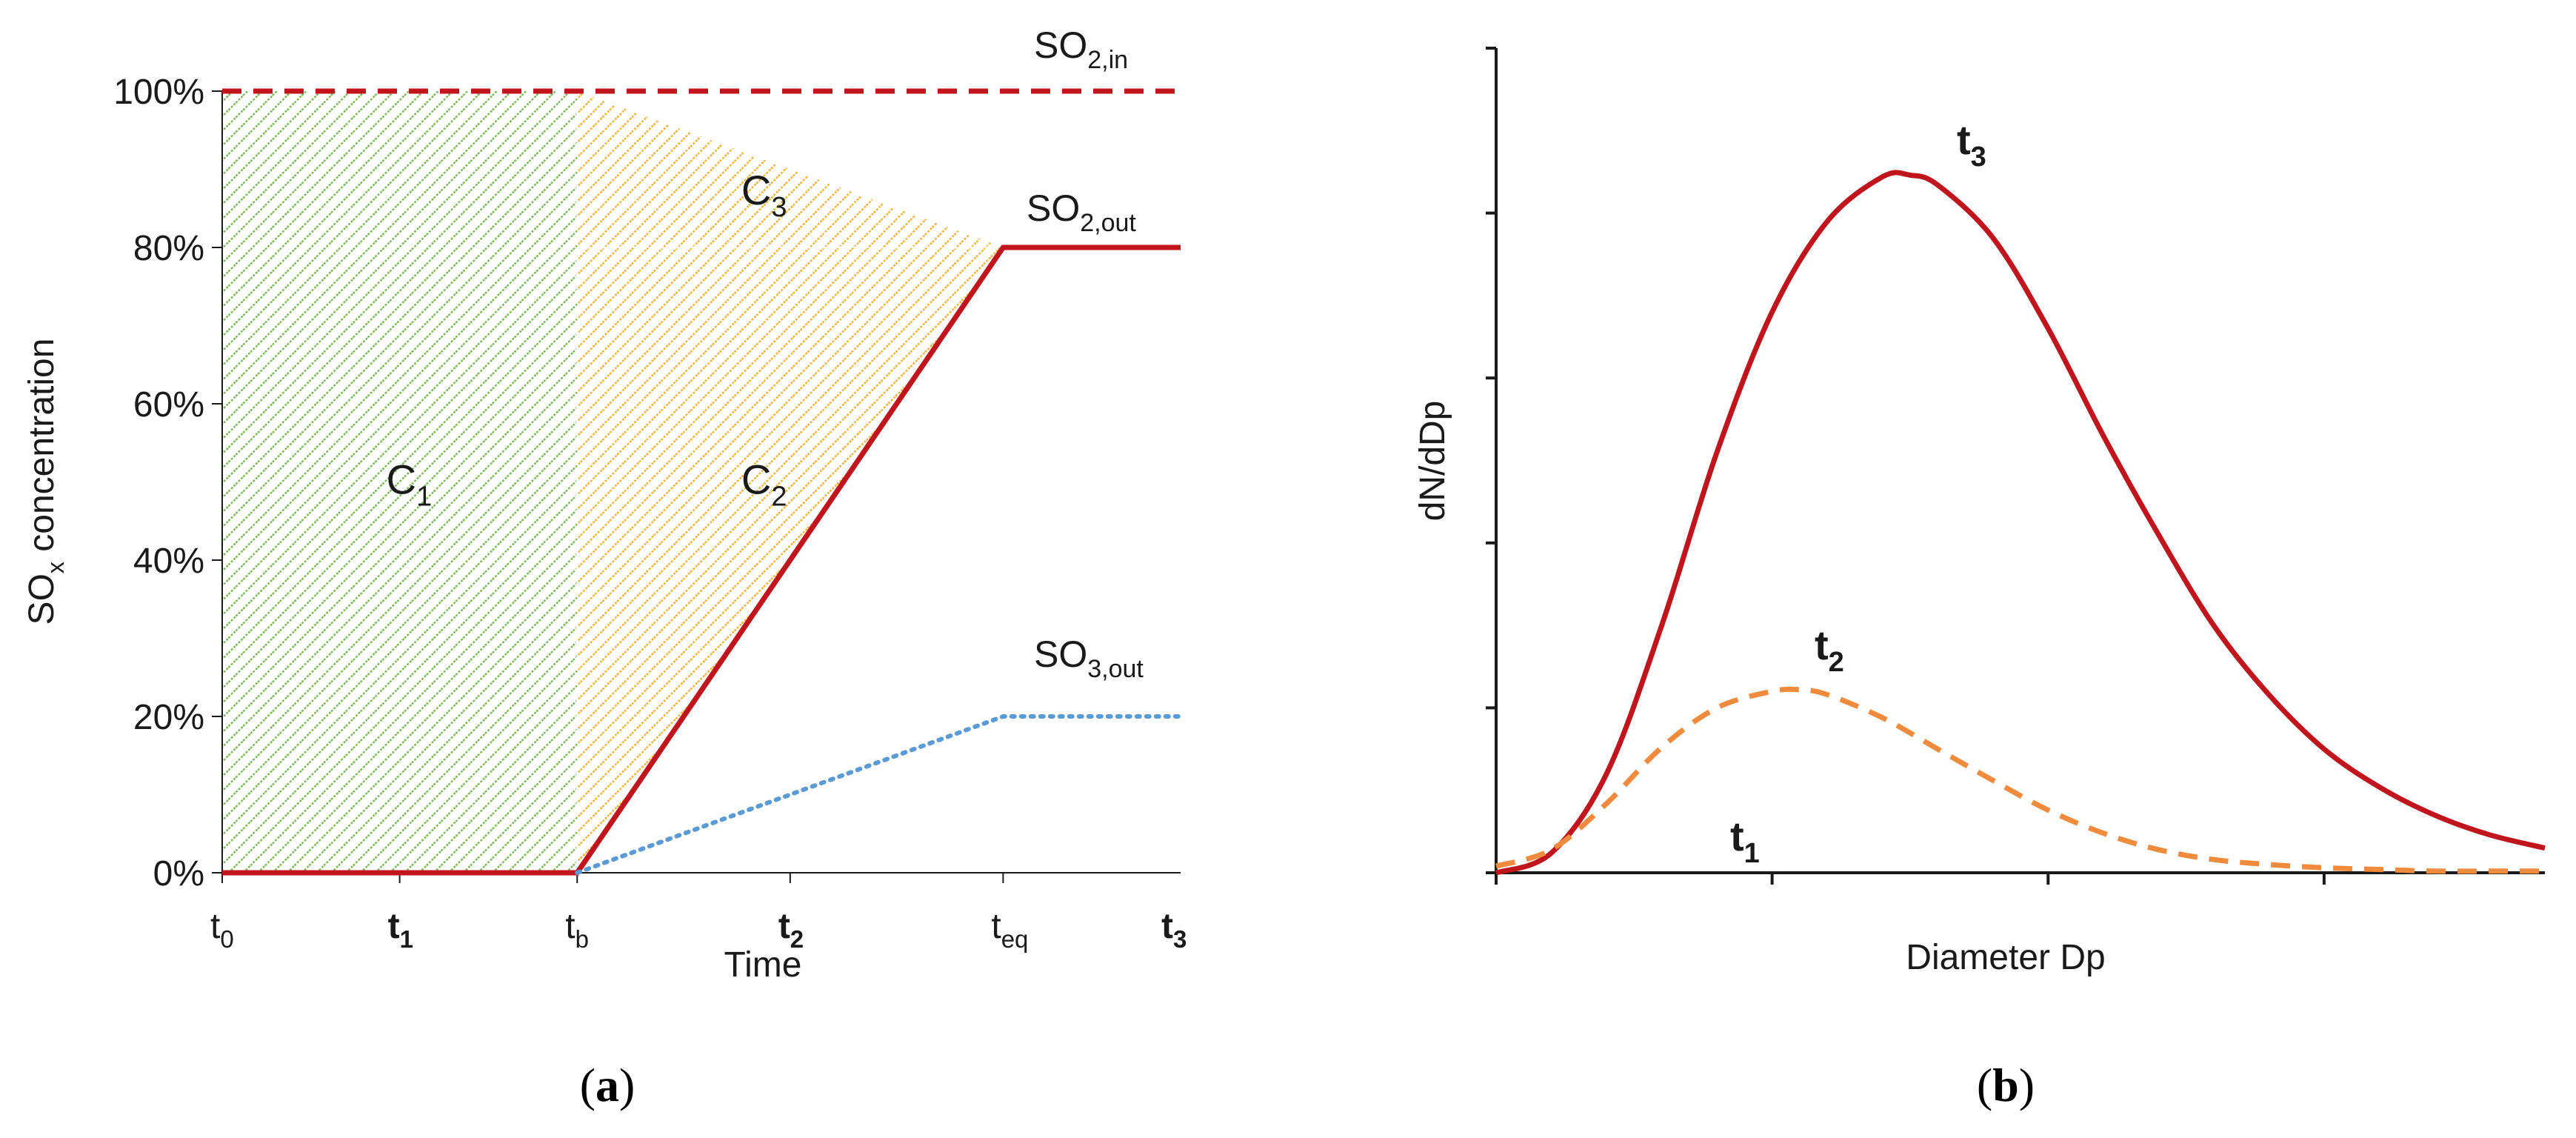  Describe the element at coordinates (2005, 957) in the screenshot. I see `b-x-axis-label: Diameter Dp` at that location.